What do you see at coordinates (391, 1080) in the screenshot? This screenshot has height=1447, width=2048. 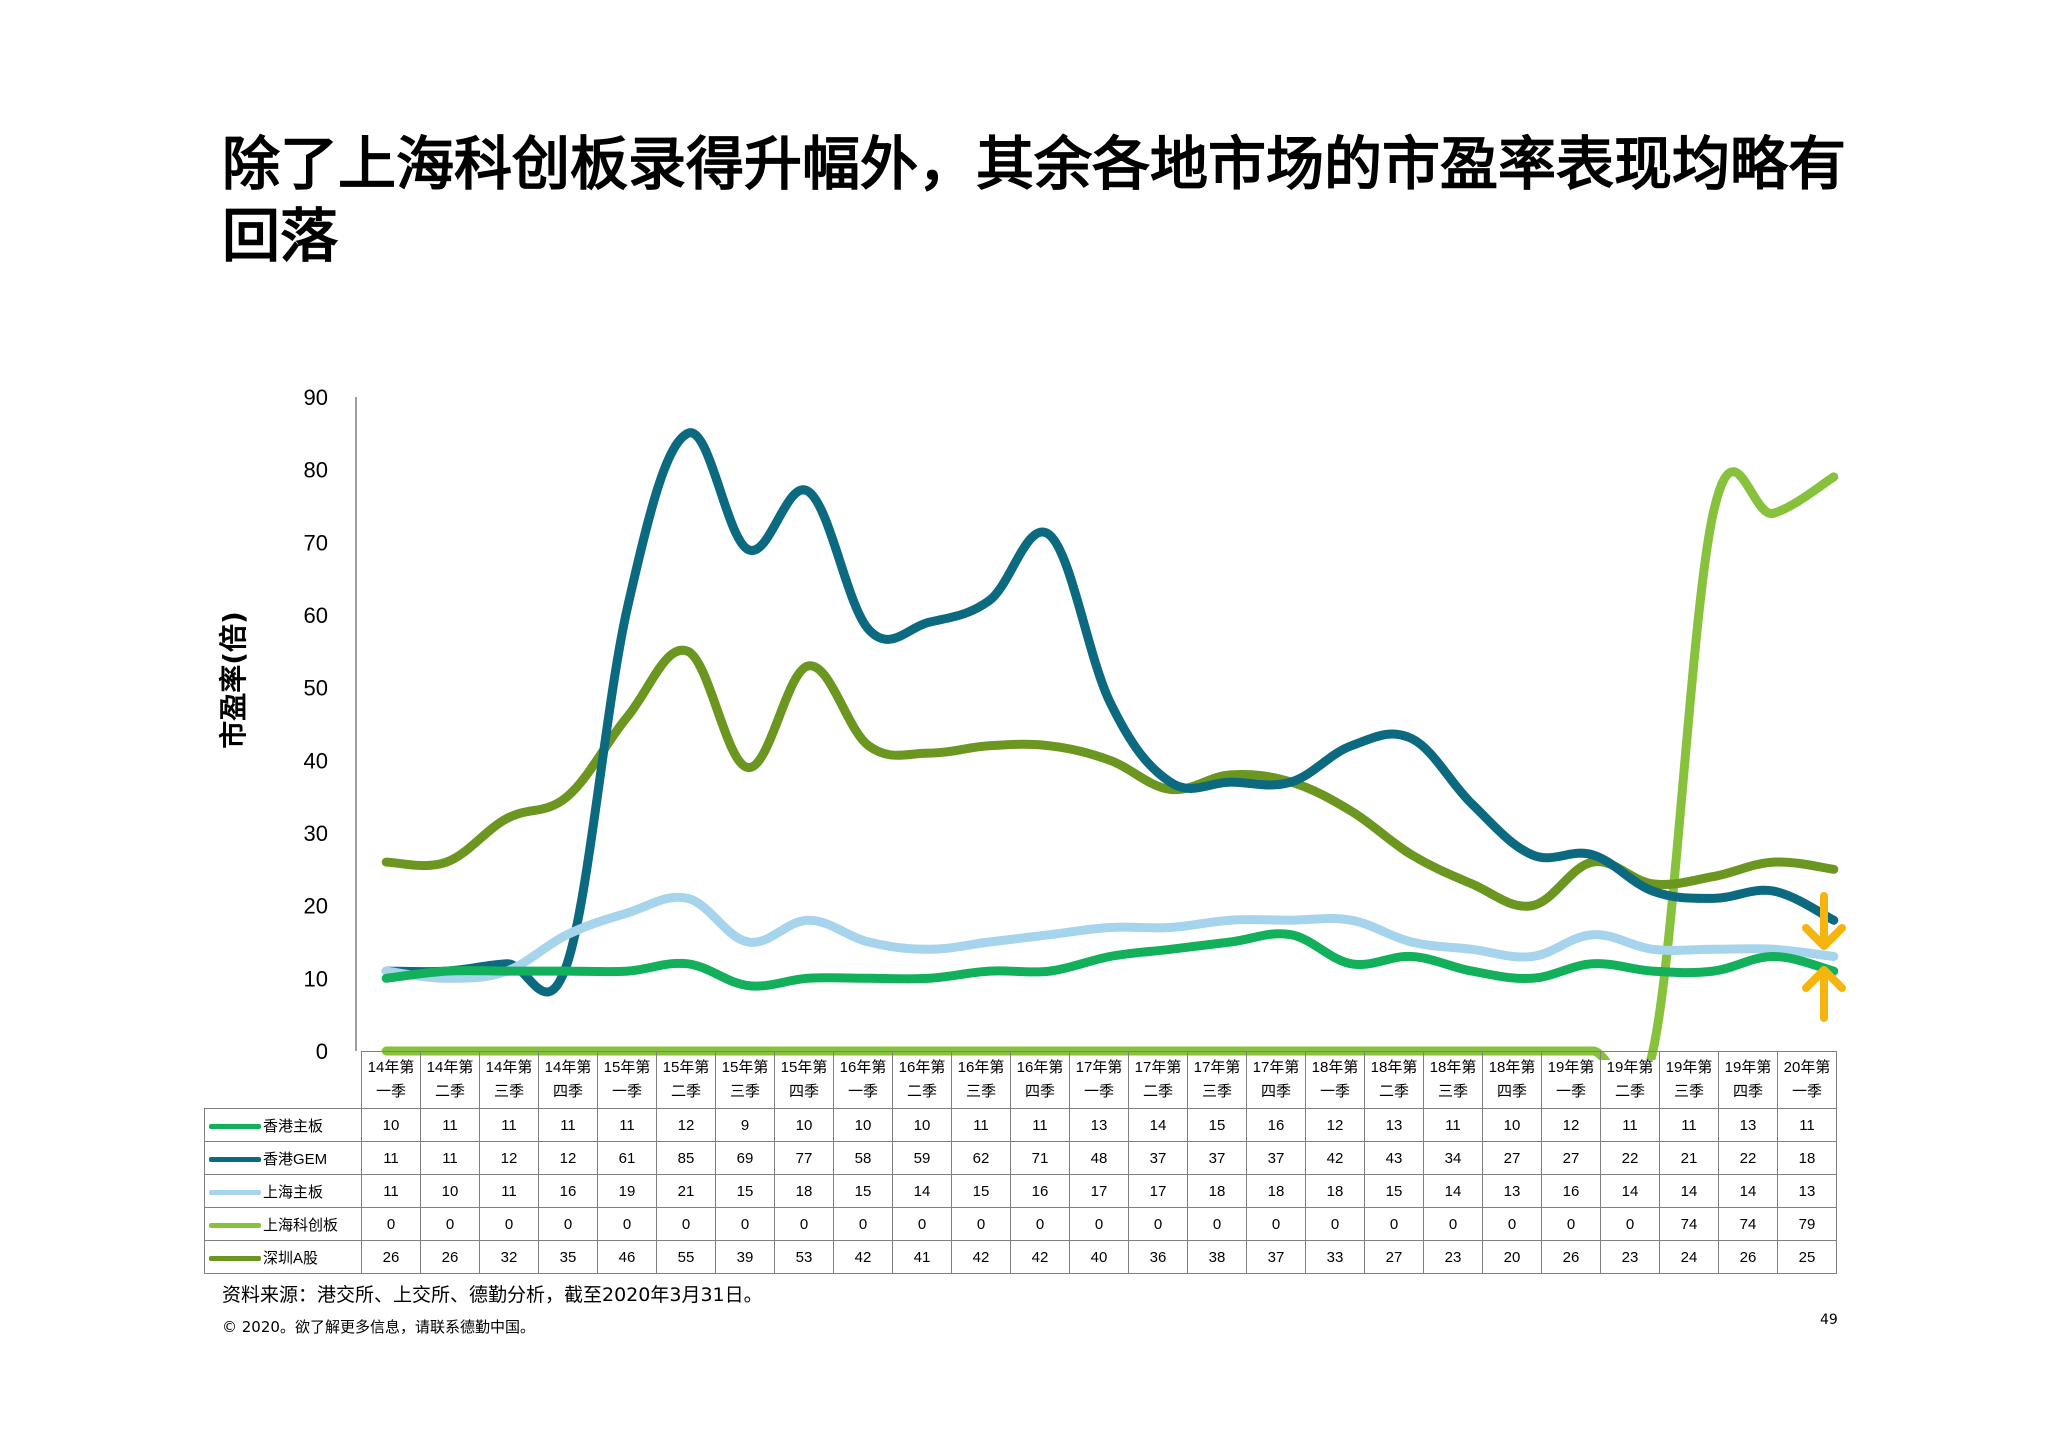 I see `x-tick-label-0: 14年第 一季` at bounding box center [391, 1080].